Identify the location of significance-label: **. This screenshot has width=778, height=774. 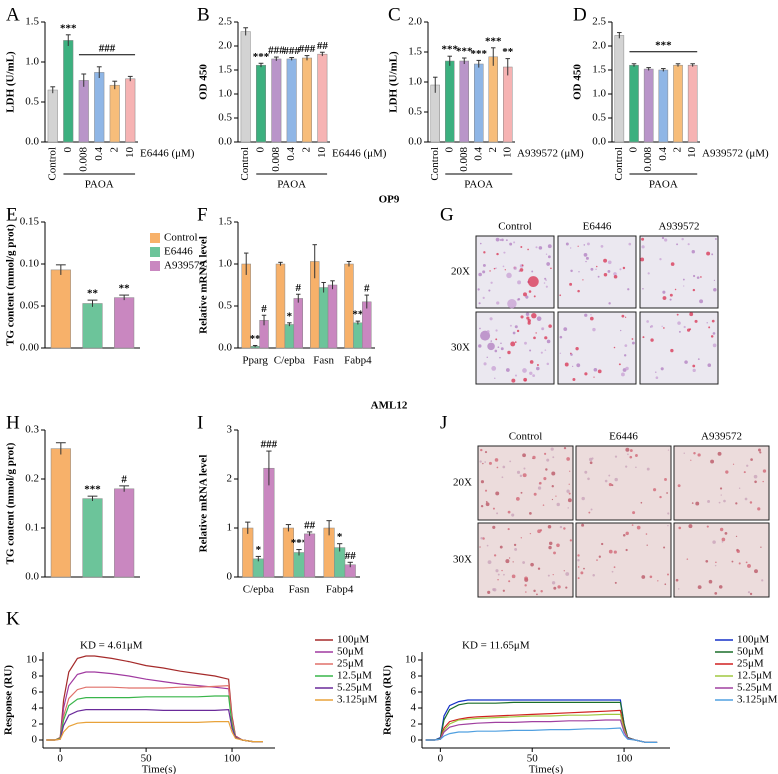
(125, 289).